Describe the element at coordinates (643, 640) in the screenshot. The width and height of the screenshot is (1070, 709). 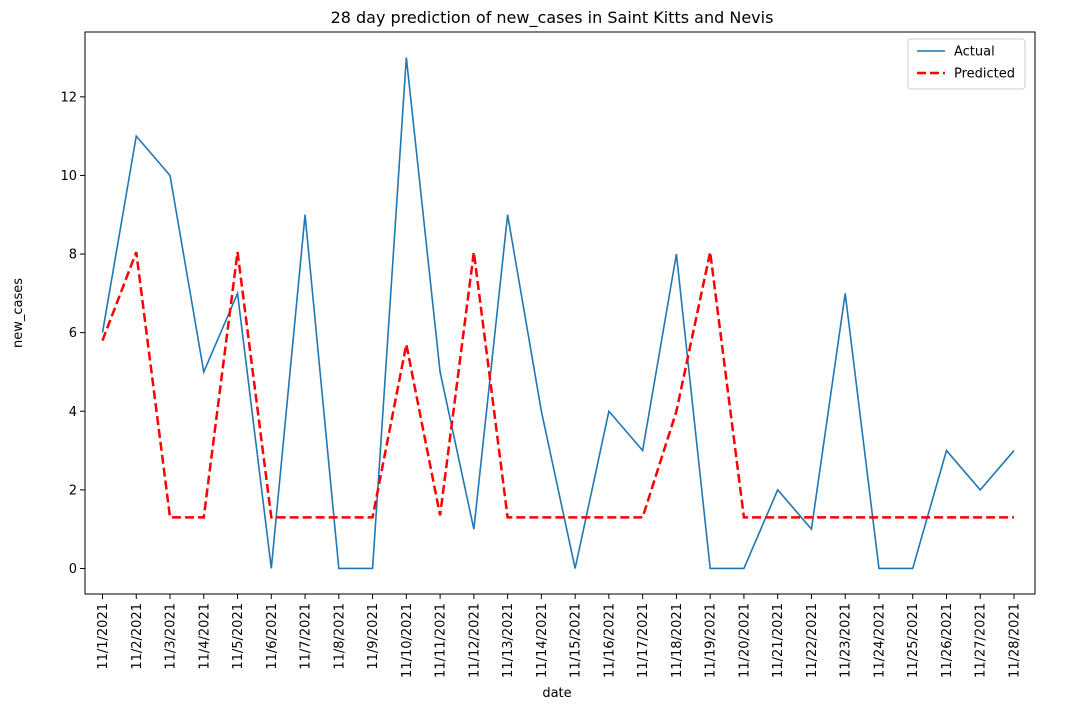
I see `x-tick-label: 11/17/2021` at that location.